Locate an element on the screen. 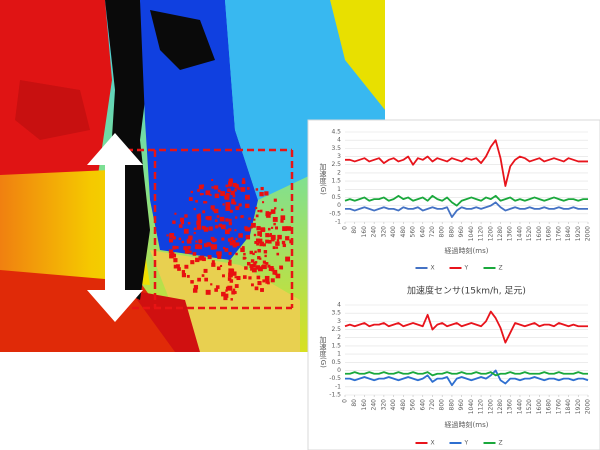 The image size is (600, 450). x-tick-label: 1360 is located at coordinates (510, 233).